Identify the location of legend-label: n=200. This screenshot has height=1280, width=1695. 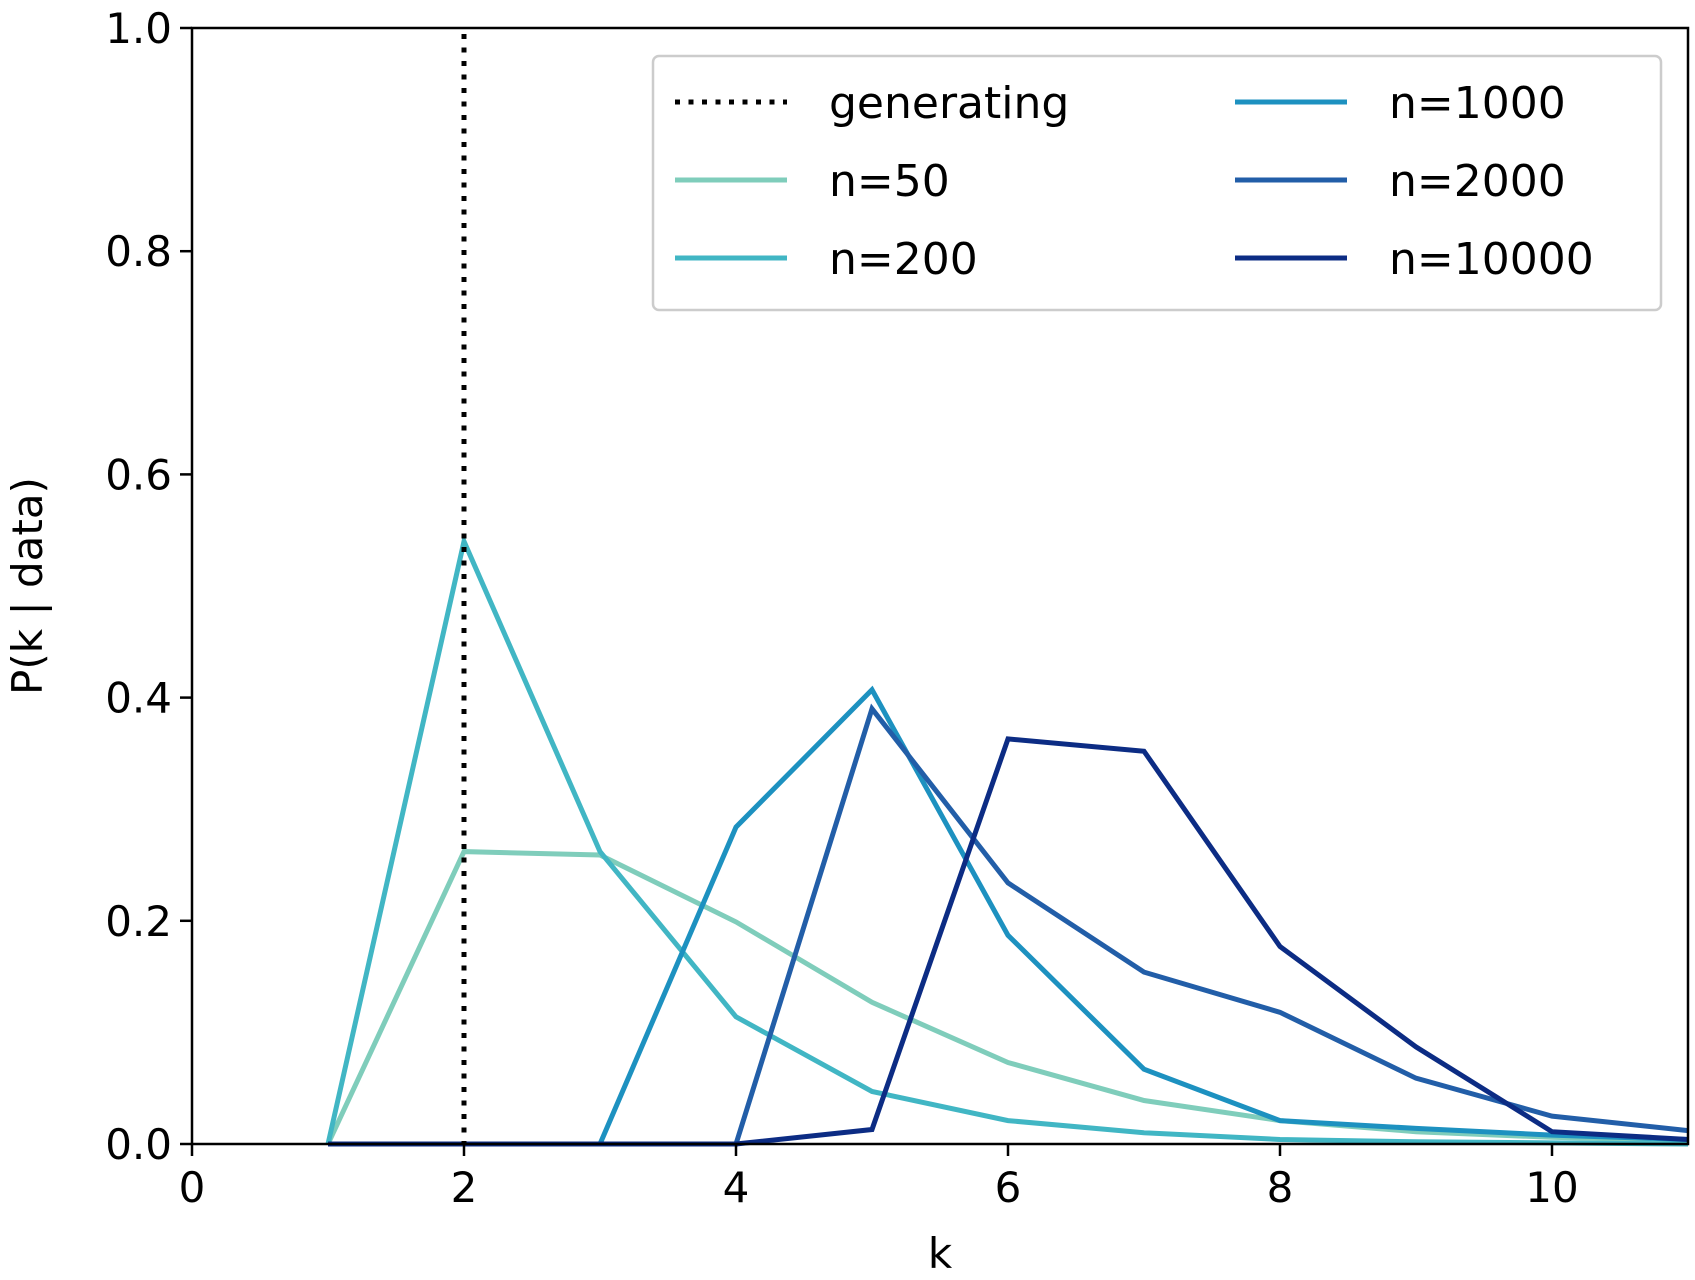
(903, 259).